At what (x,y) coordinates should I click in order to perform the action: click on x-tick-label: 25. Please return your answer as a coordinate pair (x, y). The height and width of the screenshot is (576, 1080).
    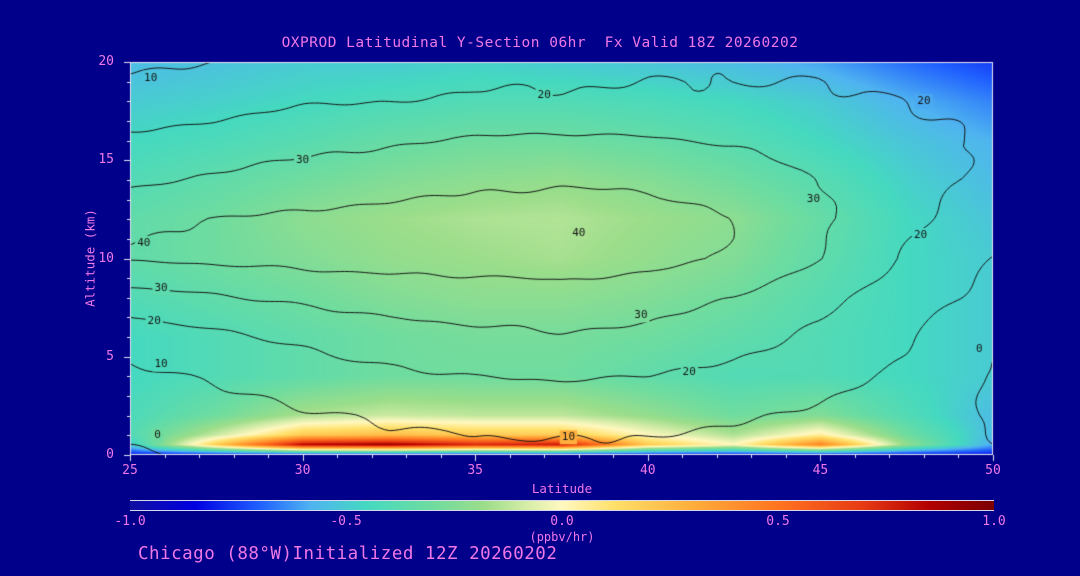
    Looking at the image, I should click on (130, 470).